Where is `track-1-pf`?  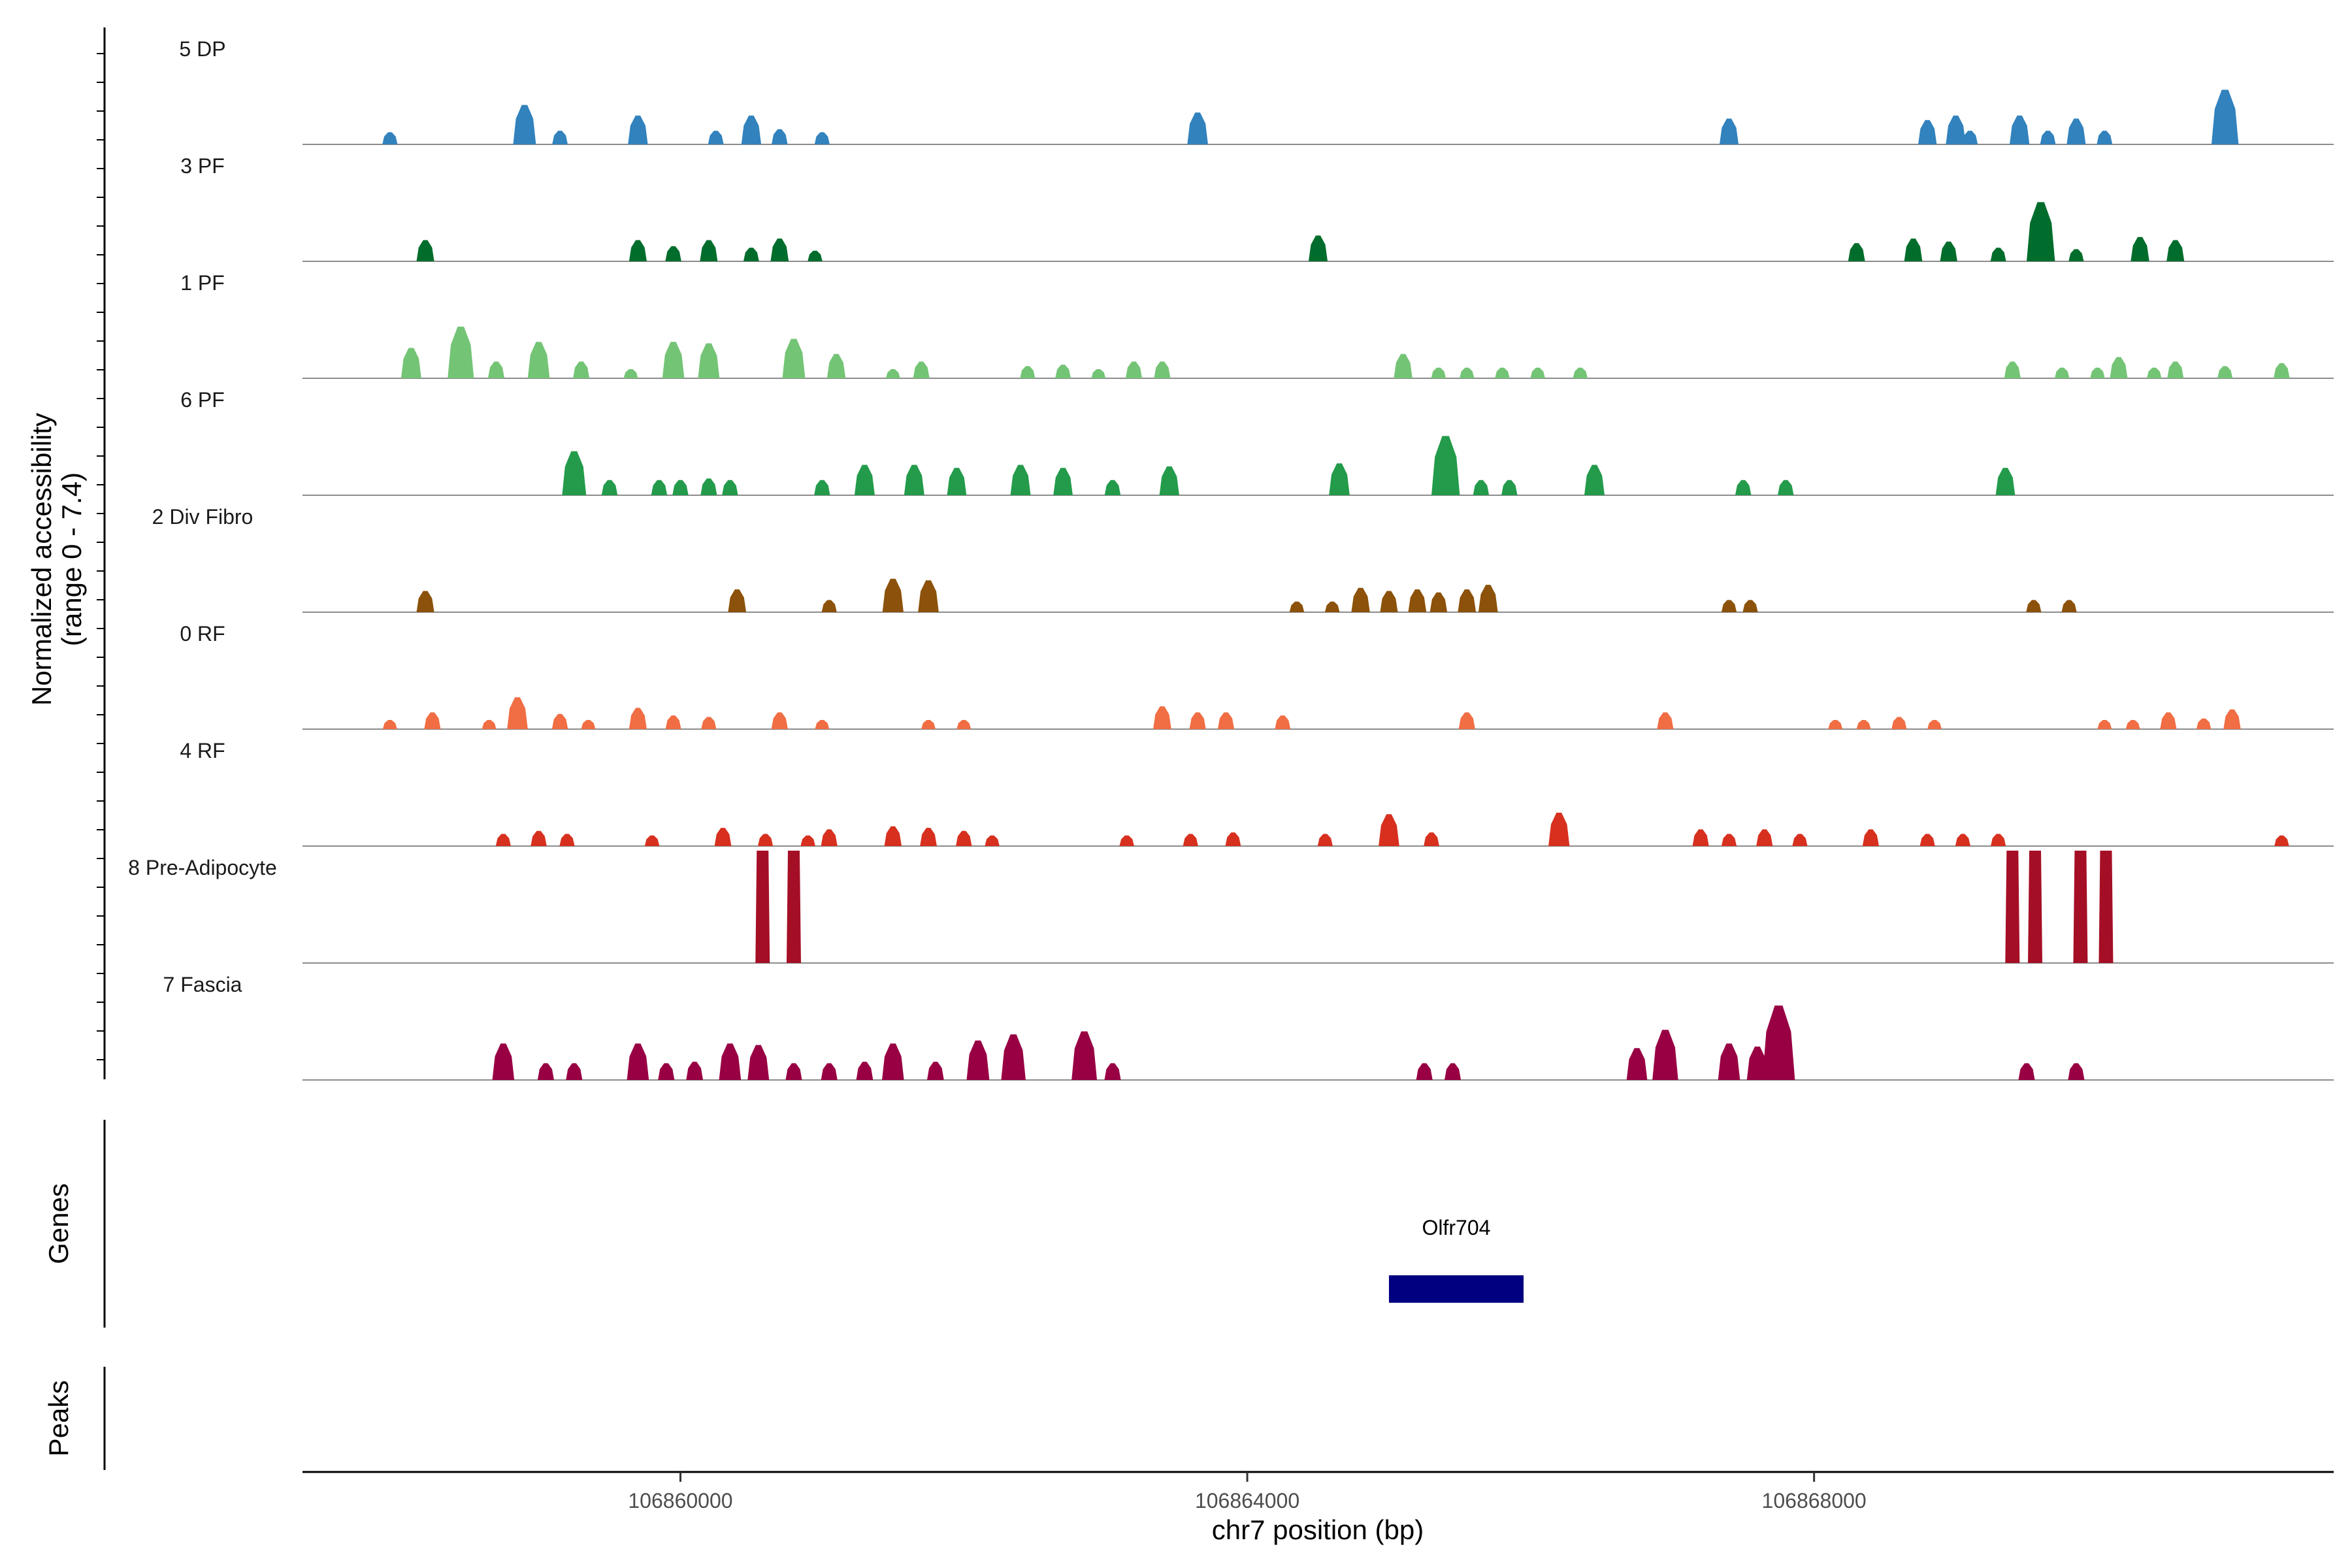 track-1-pf is located at coordinates (1318, 352).